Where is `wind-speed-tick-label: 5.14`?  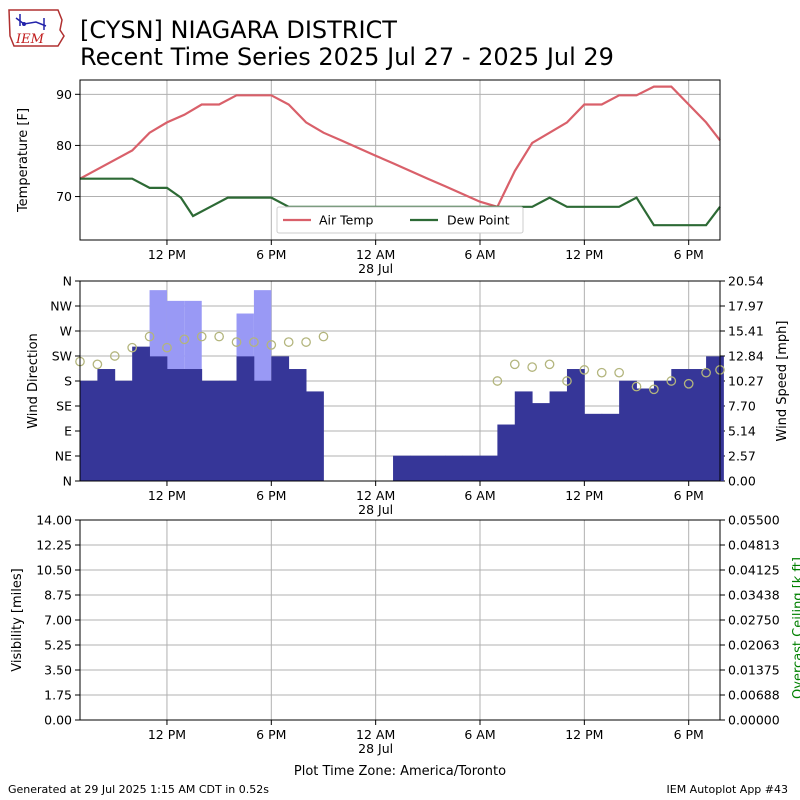
wind-speed-tick-label: 5.14 is located at coordinates (742, 431).